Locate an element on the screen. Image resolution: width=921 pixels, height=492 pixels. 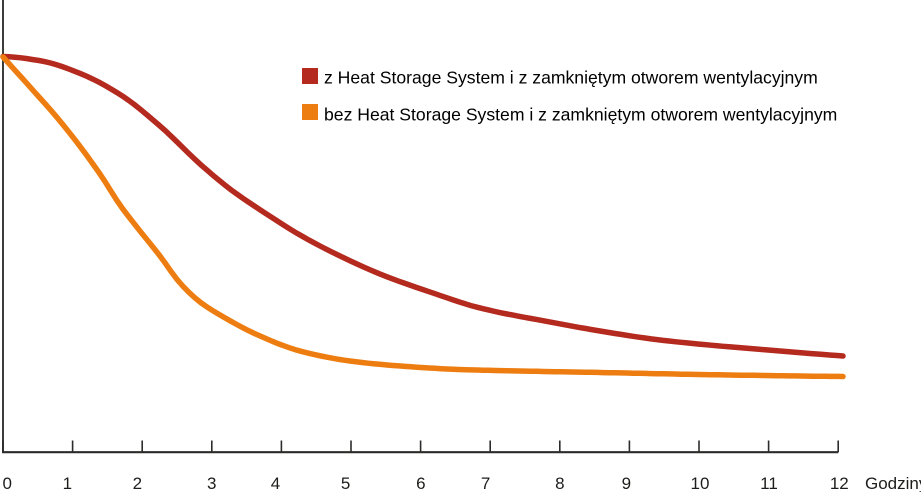
svg-text: 8 is located at coordinates (559, 483).